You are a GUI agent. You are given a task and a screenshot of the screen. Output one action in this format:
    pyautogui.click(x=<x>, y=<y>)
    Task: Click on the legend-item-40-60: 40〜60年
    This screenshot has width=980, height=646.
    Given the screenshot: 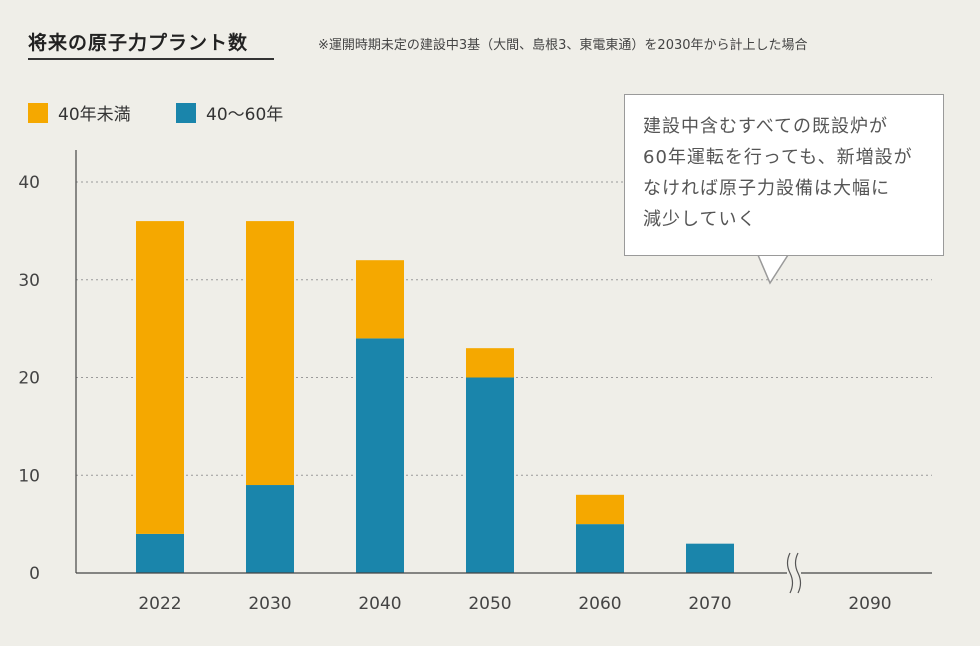 What is the action you would take?
    pyautogui.click(x=229, y=112)
    